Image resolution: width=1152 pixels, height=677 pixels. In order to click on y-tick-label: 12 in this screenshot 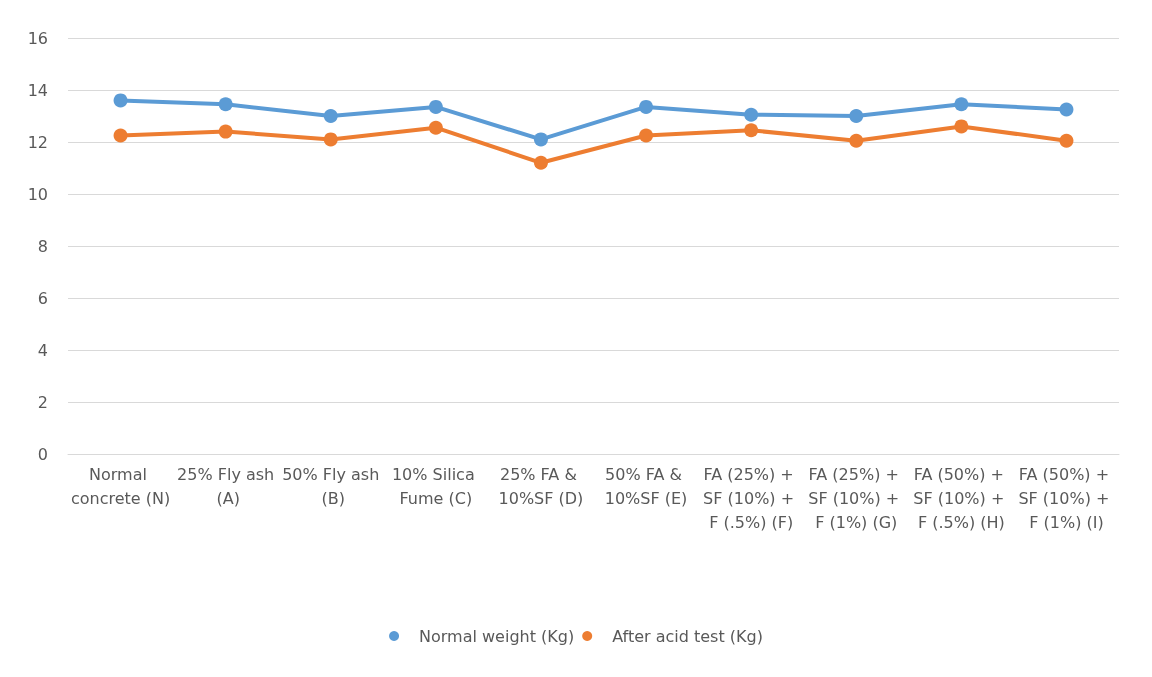, I will do `click(37, 142)`.